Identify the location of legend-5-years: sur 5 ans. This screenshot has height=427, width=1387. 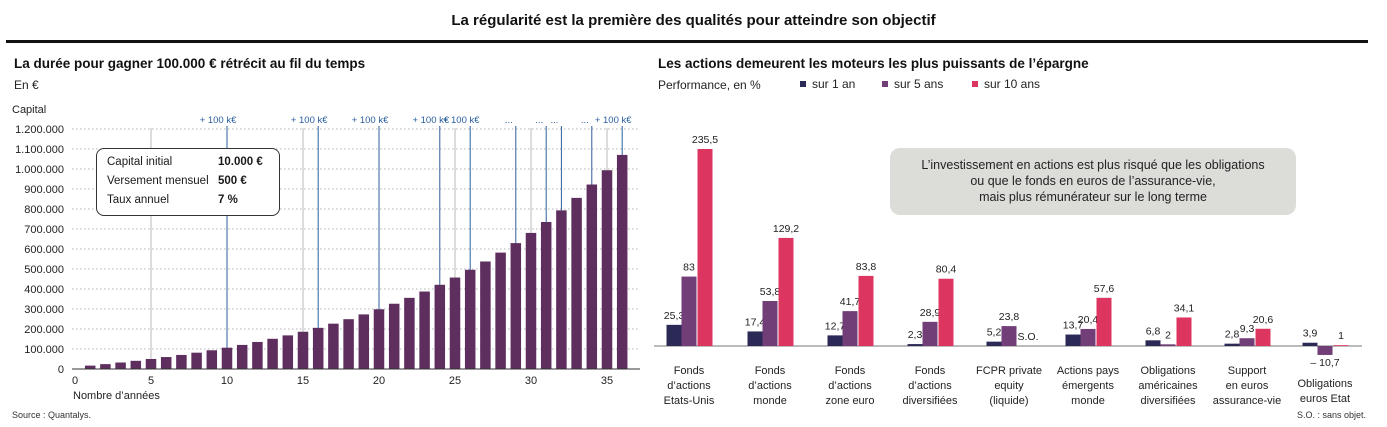
(912, 84).